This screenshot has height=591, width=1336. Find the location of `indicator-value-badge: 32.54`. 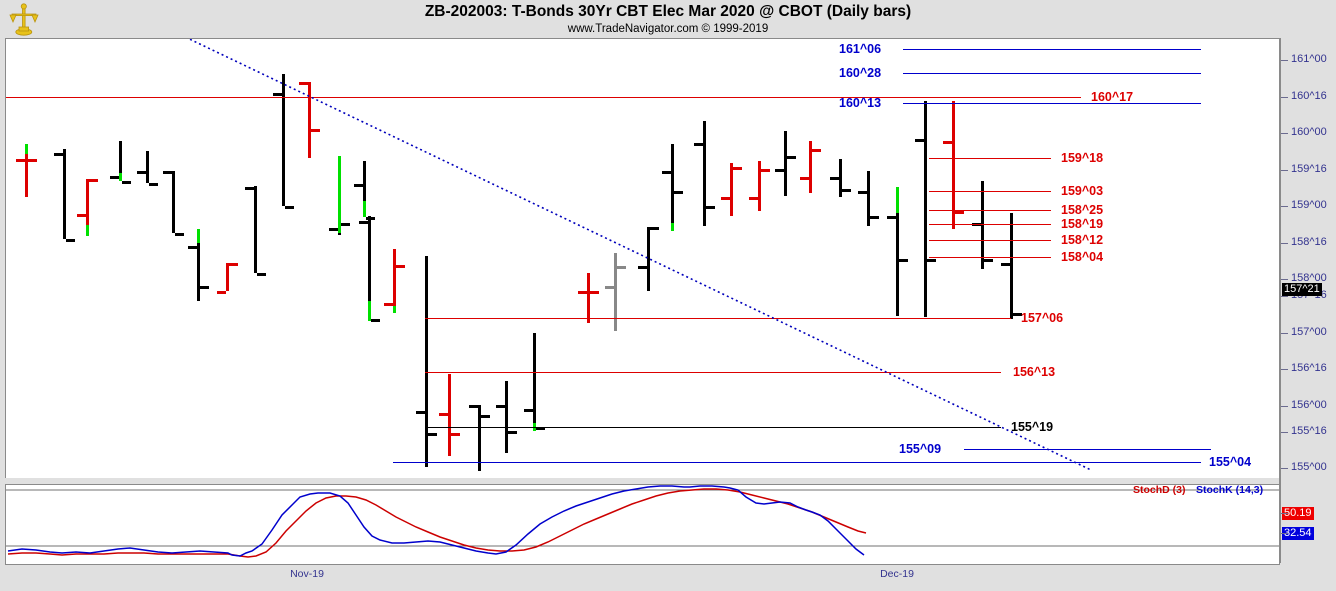

indicator-value-badge: 32.54 is located at coordinates (1298, 533).